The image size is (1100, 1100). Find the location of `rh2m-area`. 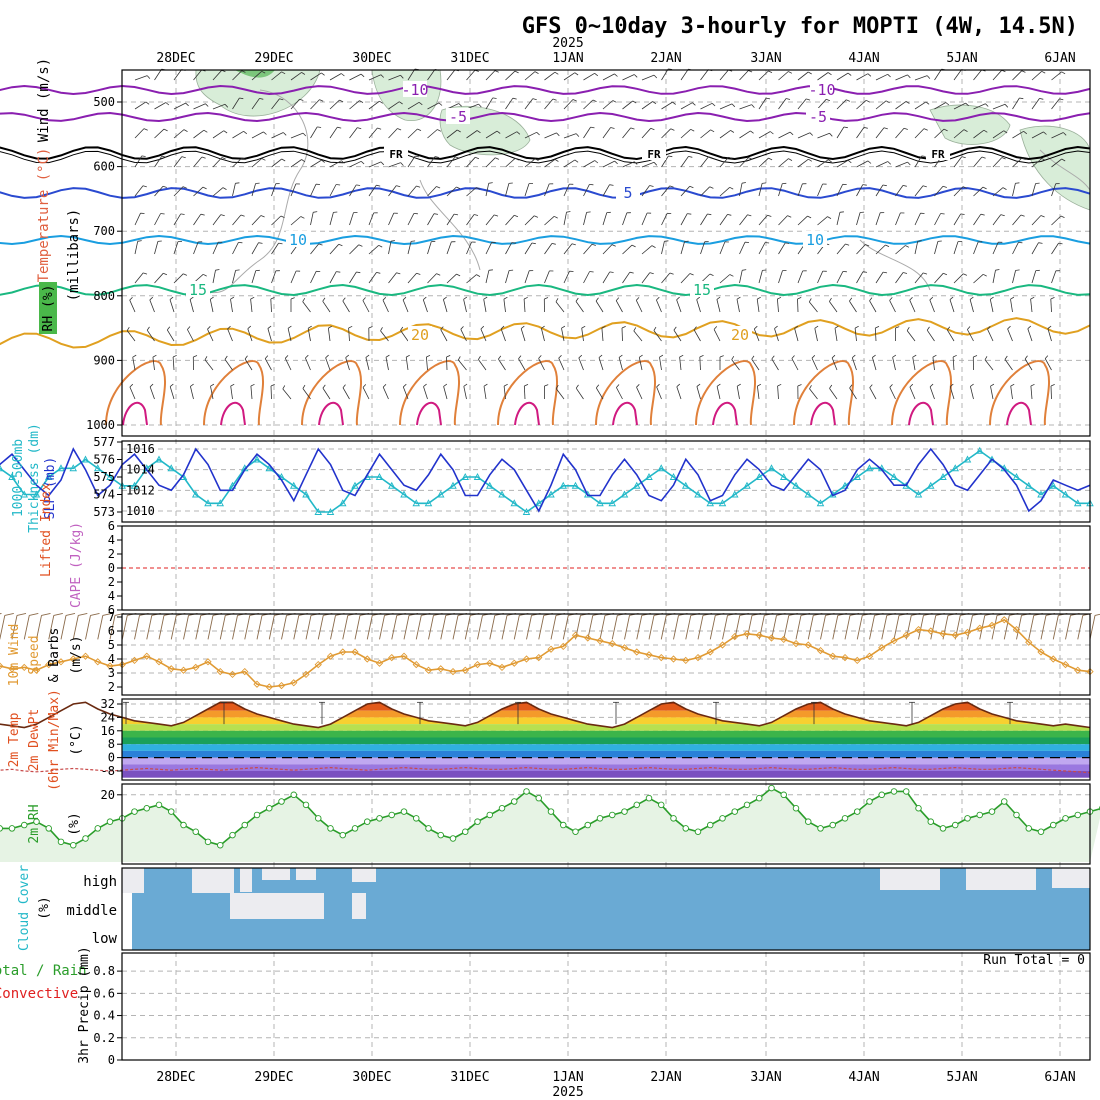

rh2m-area is located at coordinates (550, 825).